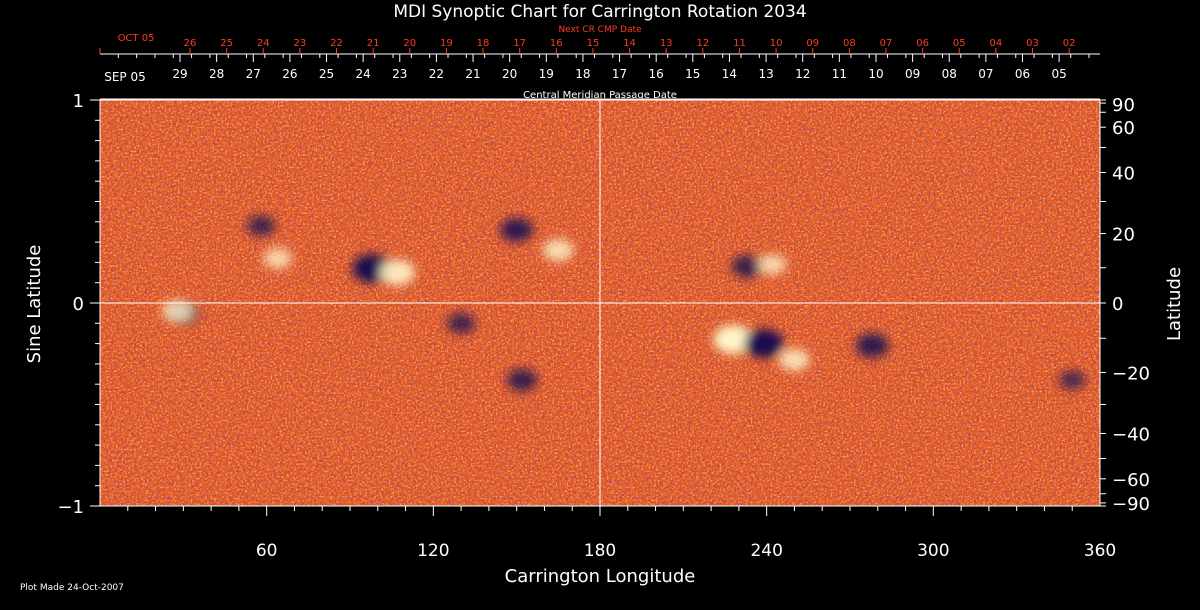  What do you see at coordinates (702, 43) in the screenshot?
I see `next-cr-date-label: 12` at bounding box center [702, 43].